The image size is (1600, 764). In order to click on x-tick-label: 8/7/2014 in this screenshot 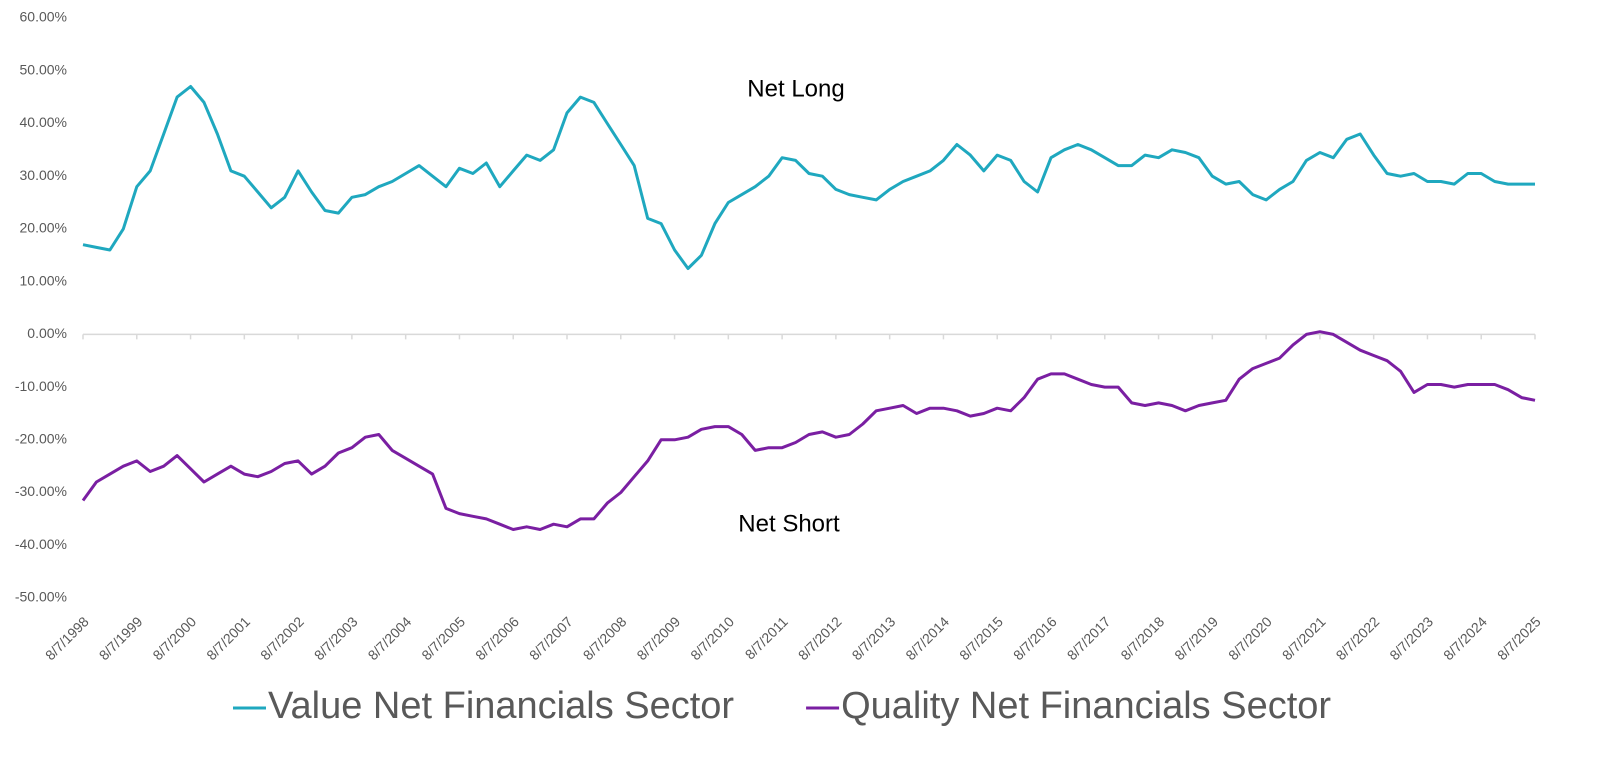, I will do `click(927, 638)`.